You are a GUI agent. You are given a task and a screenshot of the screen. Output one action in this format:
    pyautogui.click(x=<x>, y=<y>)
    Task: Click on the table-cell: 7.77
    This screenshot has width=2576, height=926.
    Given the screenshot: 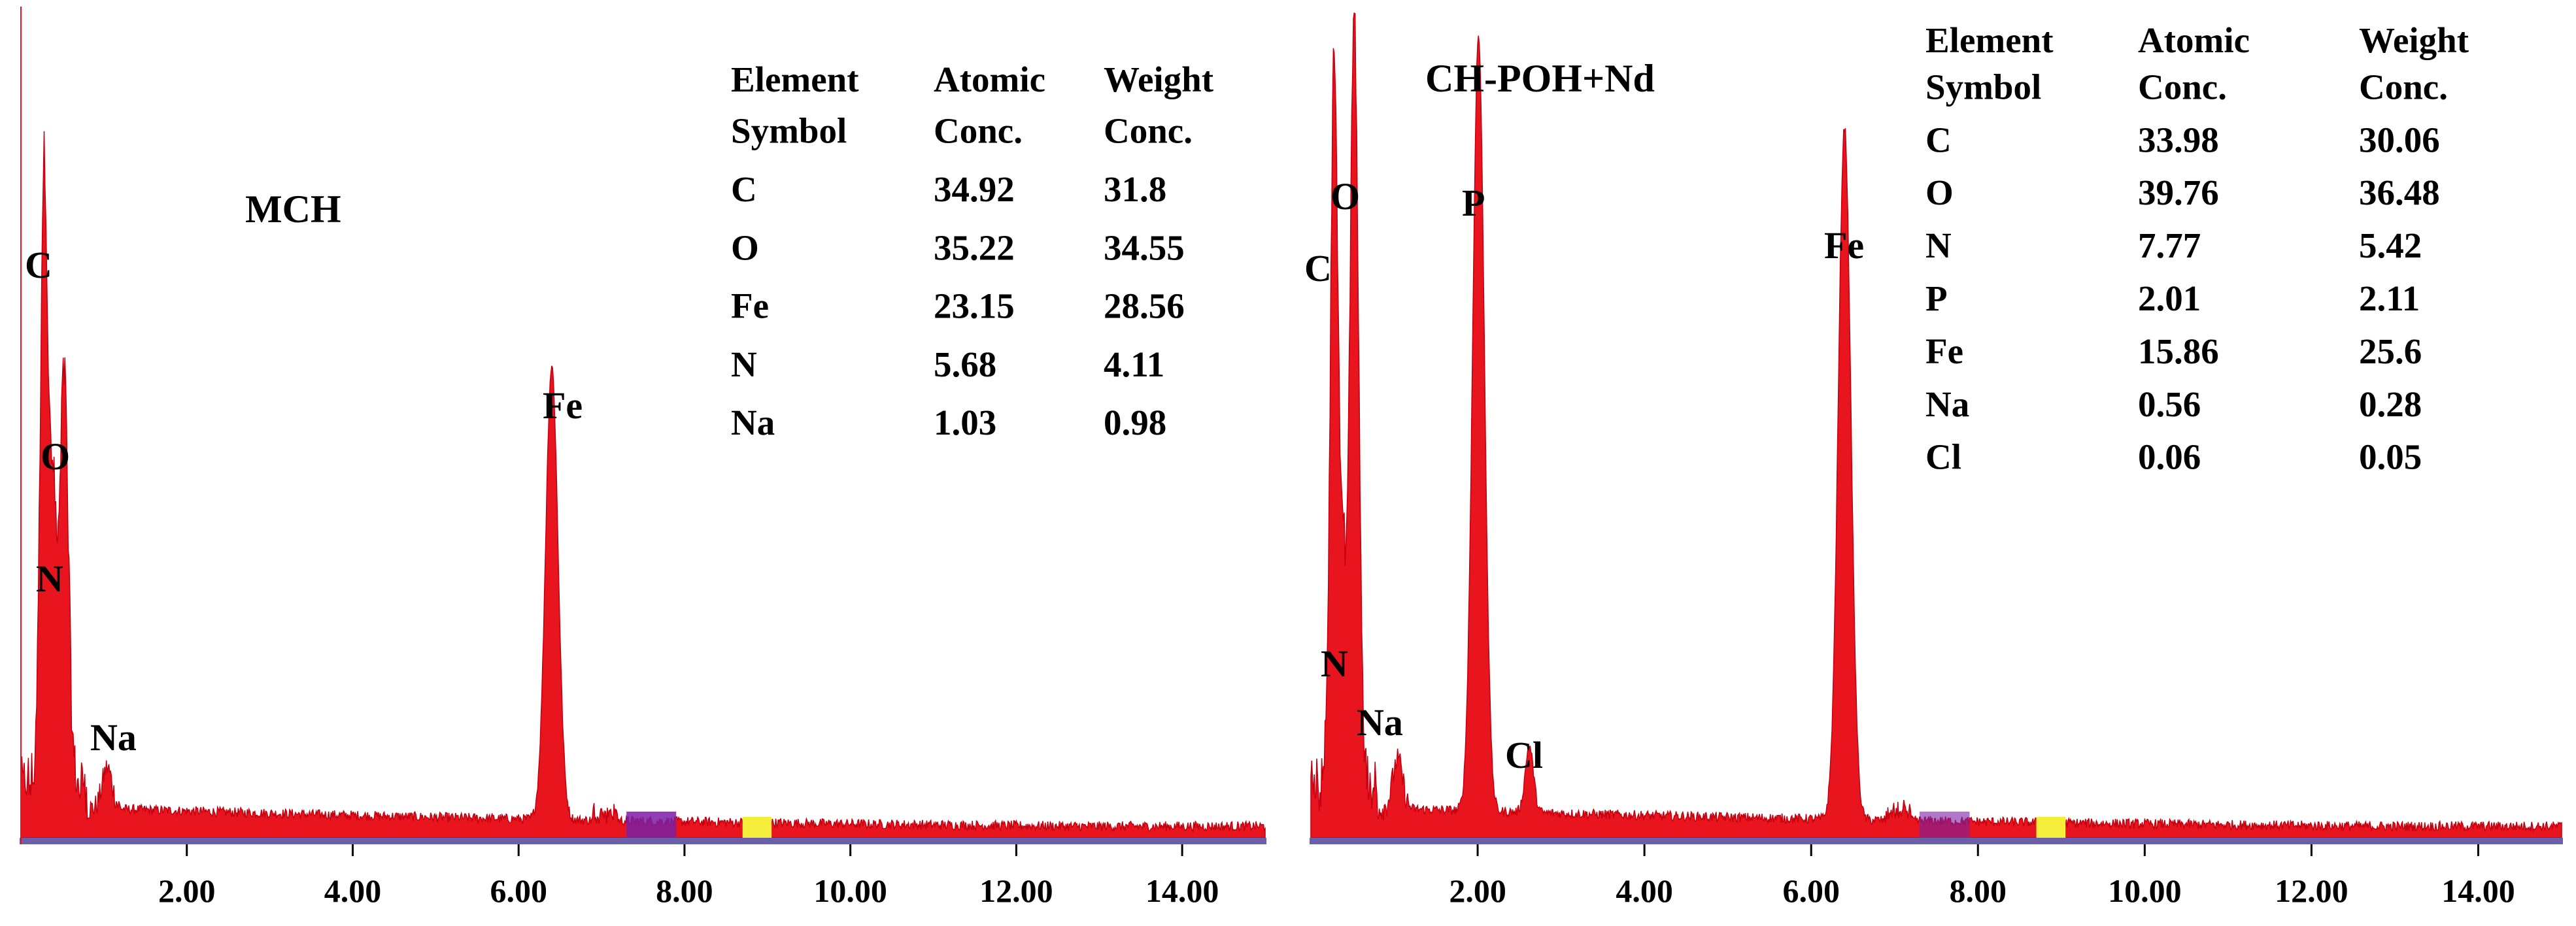 What is the action you would take?
    pyautogui.click(x=2169, y=245)
    